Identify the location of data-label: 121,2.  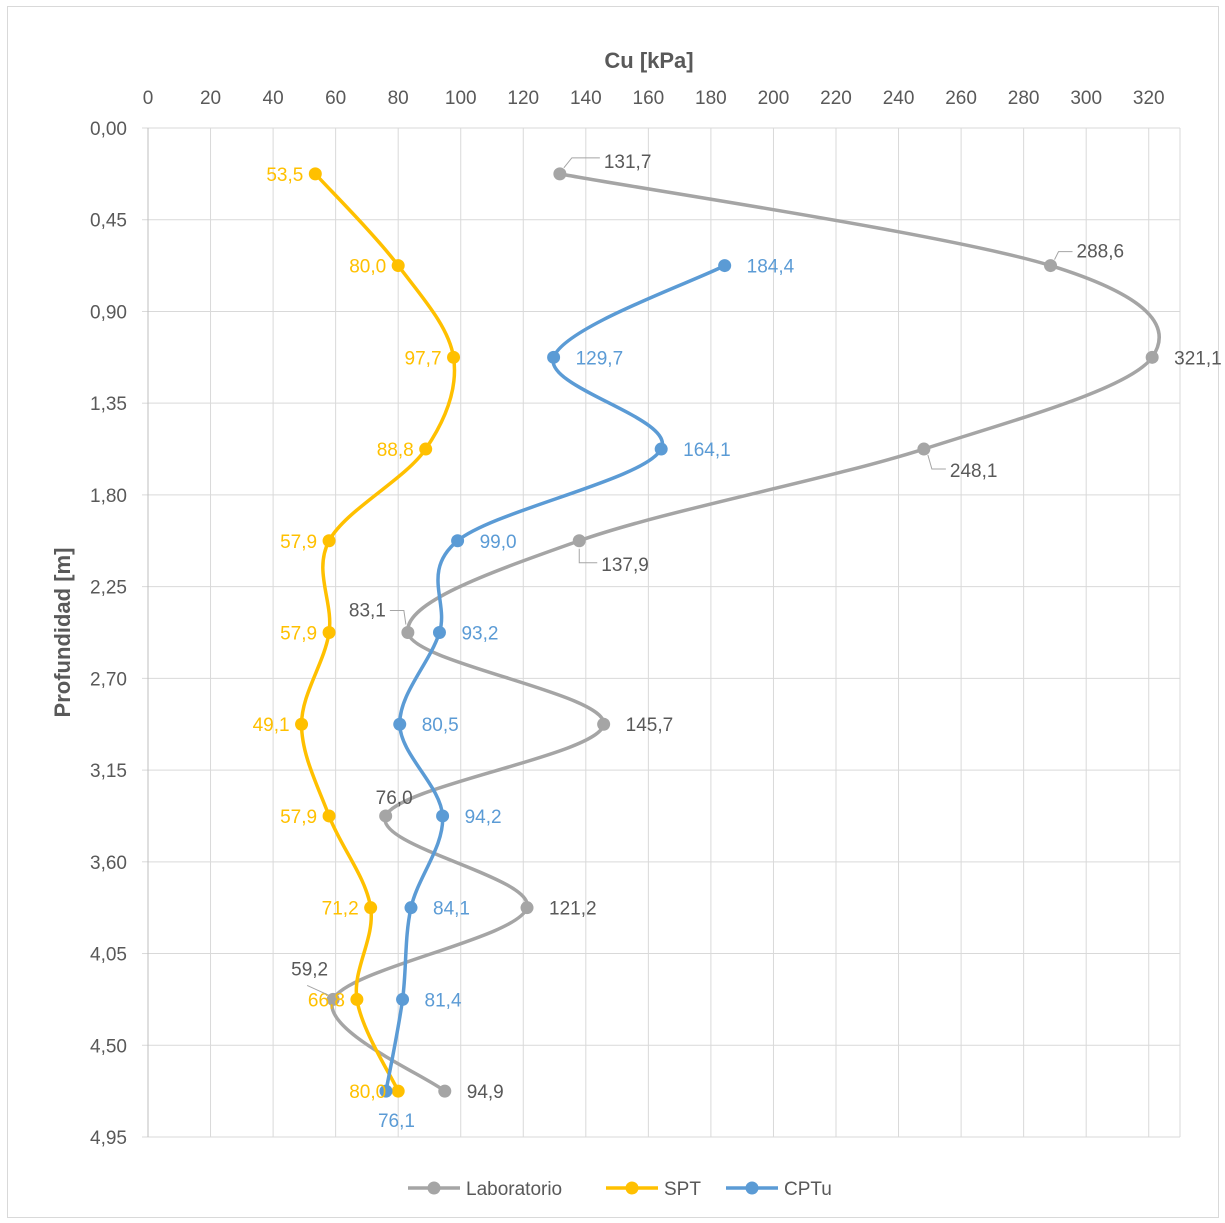
(573, 909).